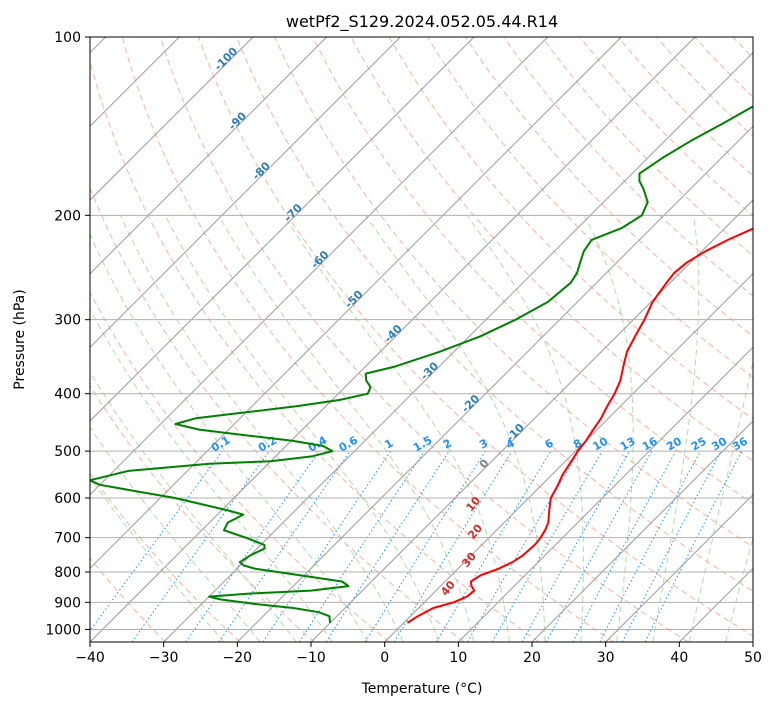 Image resolution: width=775 pixels, height=708 pixels. What do you see at coordinates (447, 444) in the screenshot?
I see `mixing-ratio-label: 2` at bounding box center [447, 444].